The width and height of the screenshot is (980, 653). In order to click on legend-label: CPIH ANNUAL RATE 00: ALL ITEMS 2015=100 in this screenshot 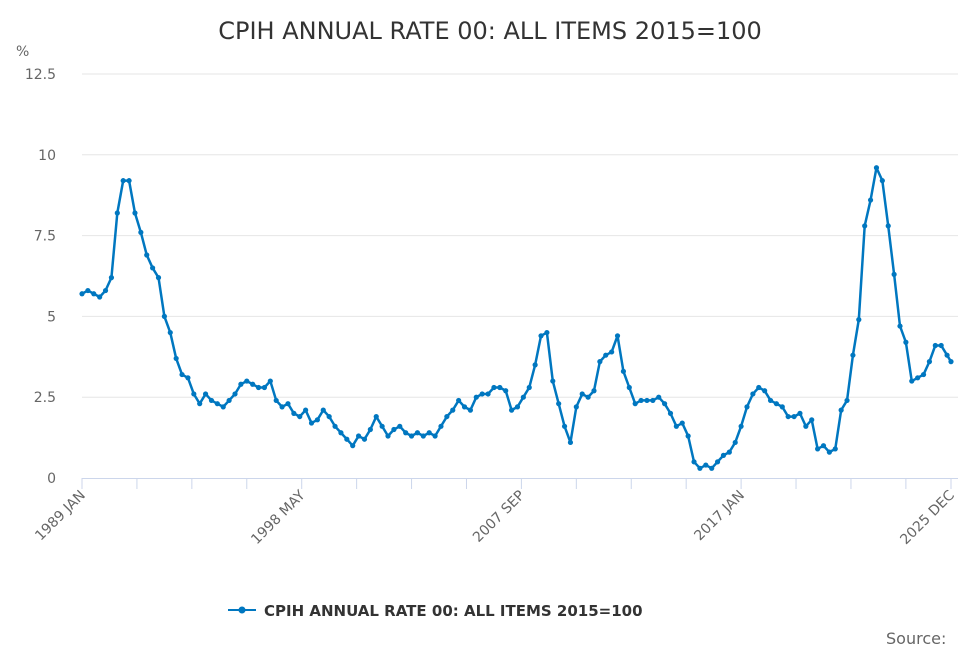, I will do `click(453, 611)`.